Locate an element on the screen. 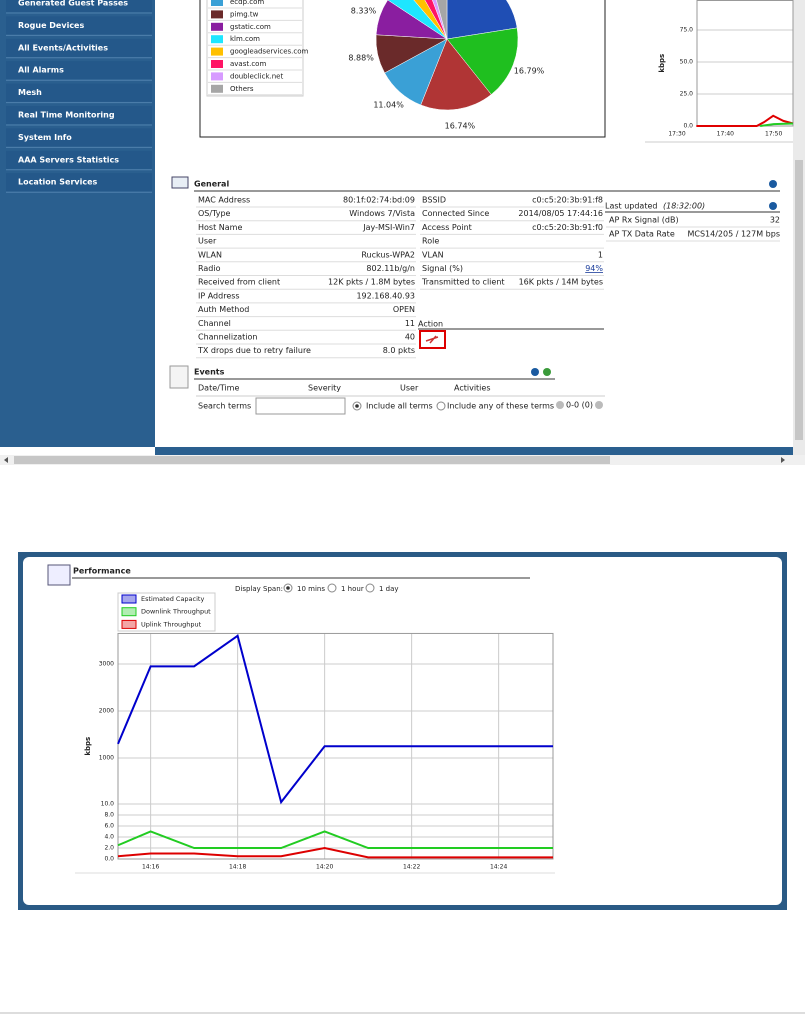  legend-label: ecdp.com is located at coordinates (247, 3).